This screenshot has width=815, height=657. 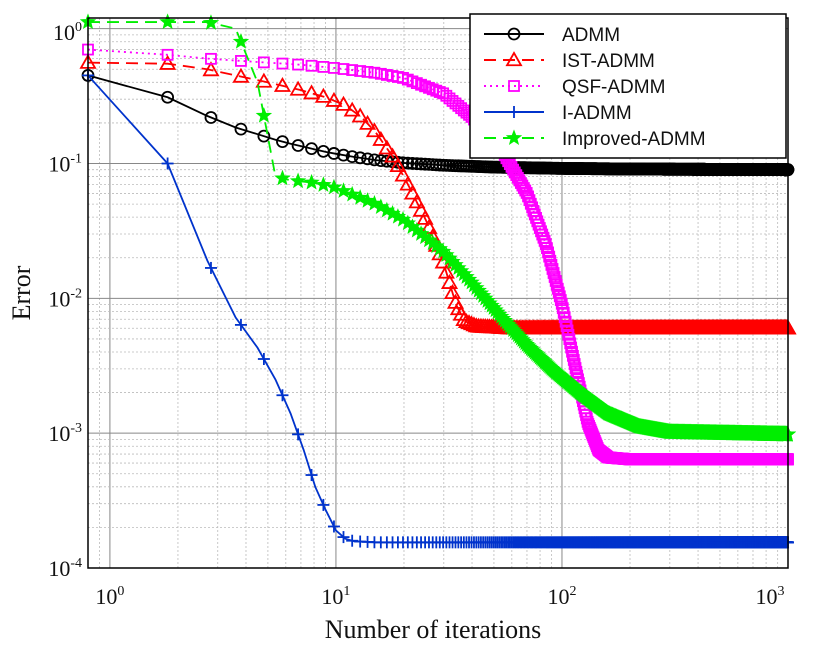 I want to click on series-markers, so click(x=438, y=123).